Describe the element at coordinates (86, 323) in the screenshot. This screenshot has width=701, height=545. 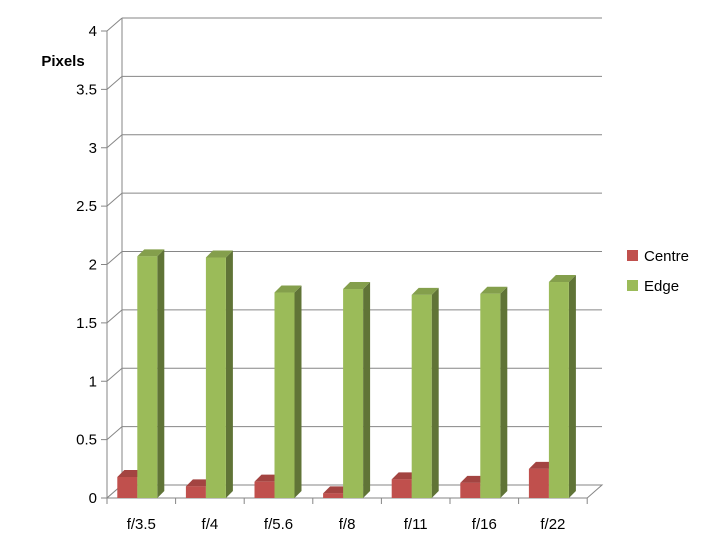
I see `y-tick-label: 1.5` at that location.